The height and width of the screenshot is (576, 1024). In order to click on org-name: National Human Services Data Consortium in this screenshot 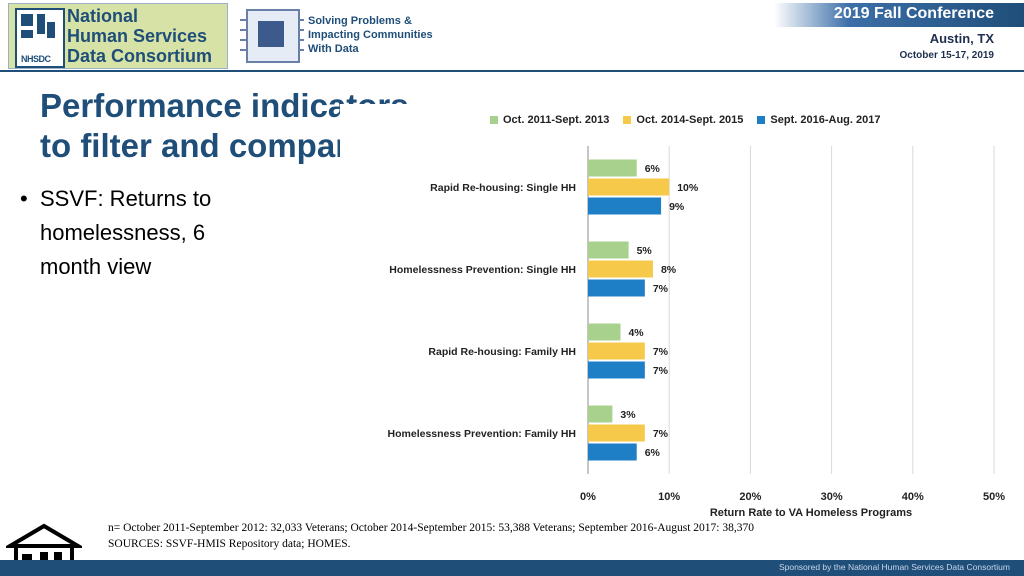, I will do `click(139, 36)`.